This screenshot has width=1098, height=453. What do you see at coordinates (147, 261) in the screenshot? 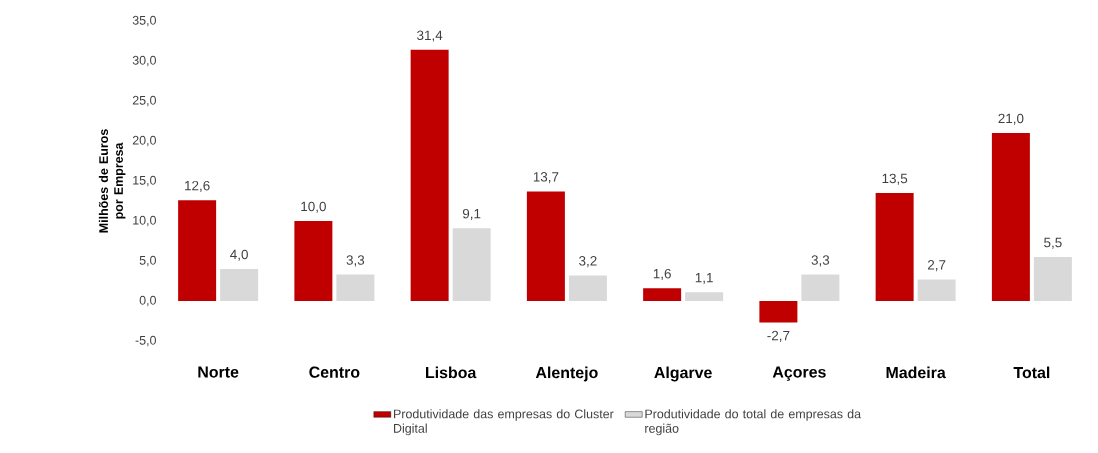
I see `y-tick-label: 5,0` at bounding box center [147, 261].